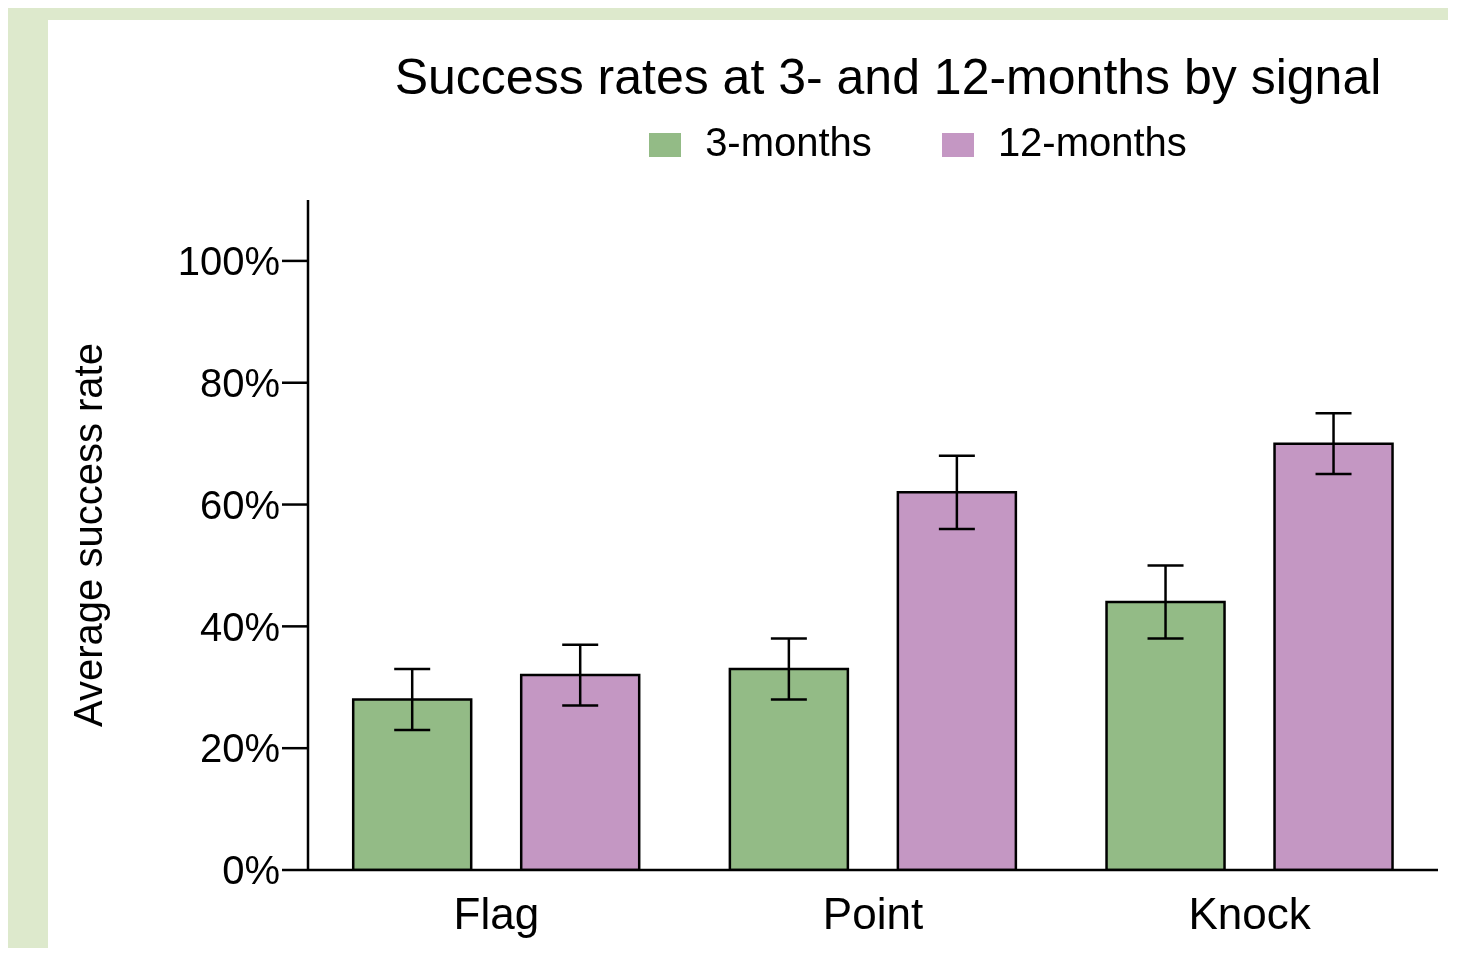  Describe the element at coordinates (1092, 142) in the screenshot. I see `legend-label: 12-months` at that location.